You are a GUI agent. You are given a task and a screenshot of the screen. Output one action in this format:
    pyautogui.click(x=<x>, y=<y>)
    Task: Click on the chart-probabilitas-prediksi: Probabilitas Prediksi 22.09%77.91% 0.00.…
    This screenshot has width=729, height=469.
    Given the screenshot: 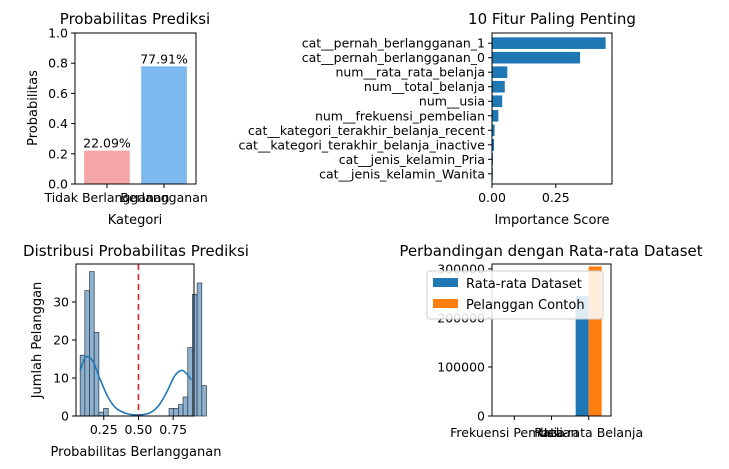 What is the action you would take?
    pyautogui.click(x=118, y=119)
    